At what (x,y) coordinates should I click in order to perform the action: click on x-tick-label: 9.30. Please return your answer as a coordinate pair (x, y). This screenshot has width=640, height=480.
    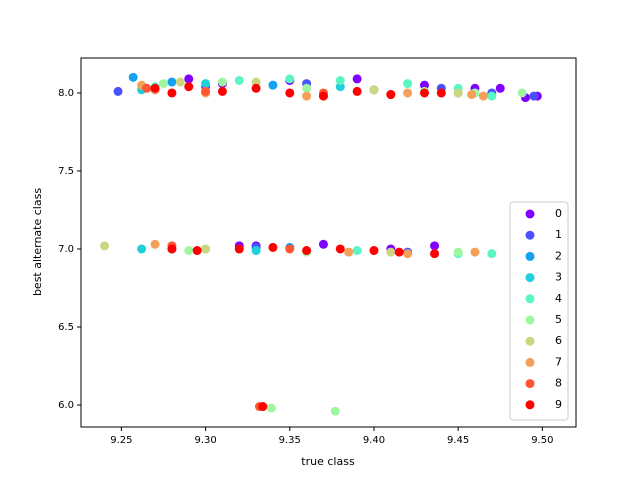
    Looking at the image, I should click on (205, 440).